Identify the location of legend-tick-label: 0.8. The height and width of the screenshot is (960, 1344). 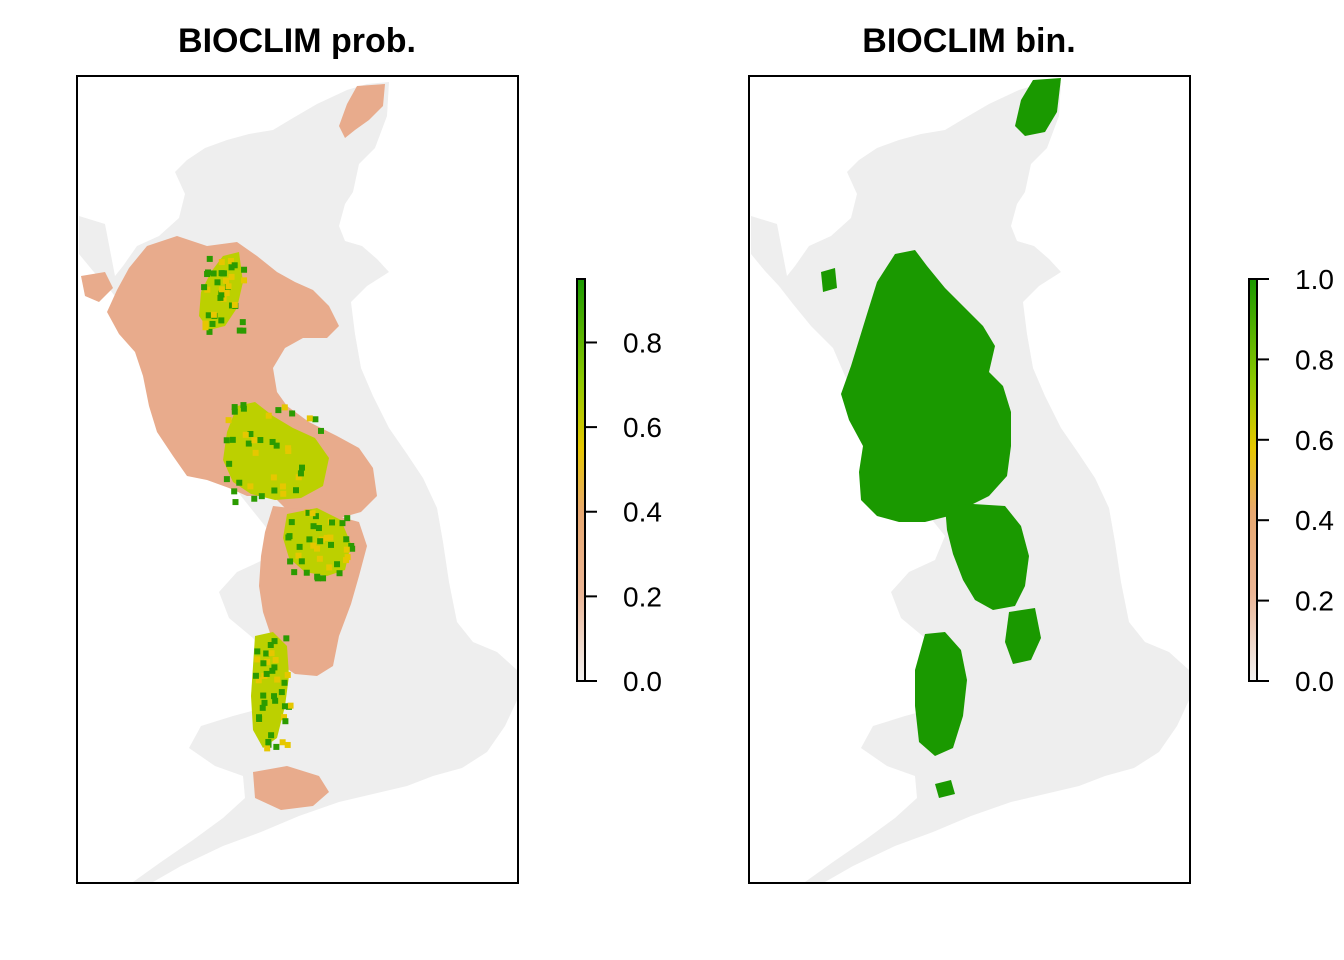
(1314, 359).